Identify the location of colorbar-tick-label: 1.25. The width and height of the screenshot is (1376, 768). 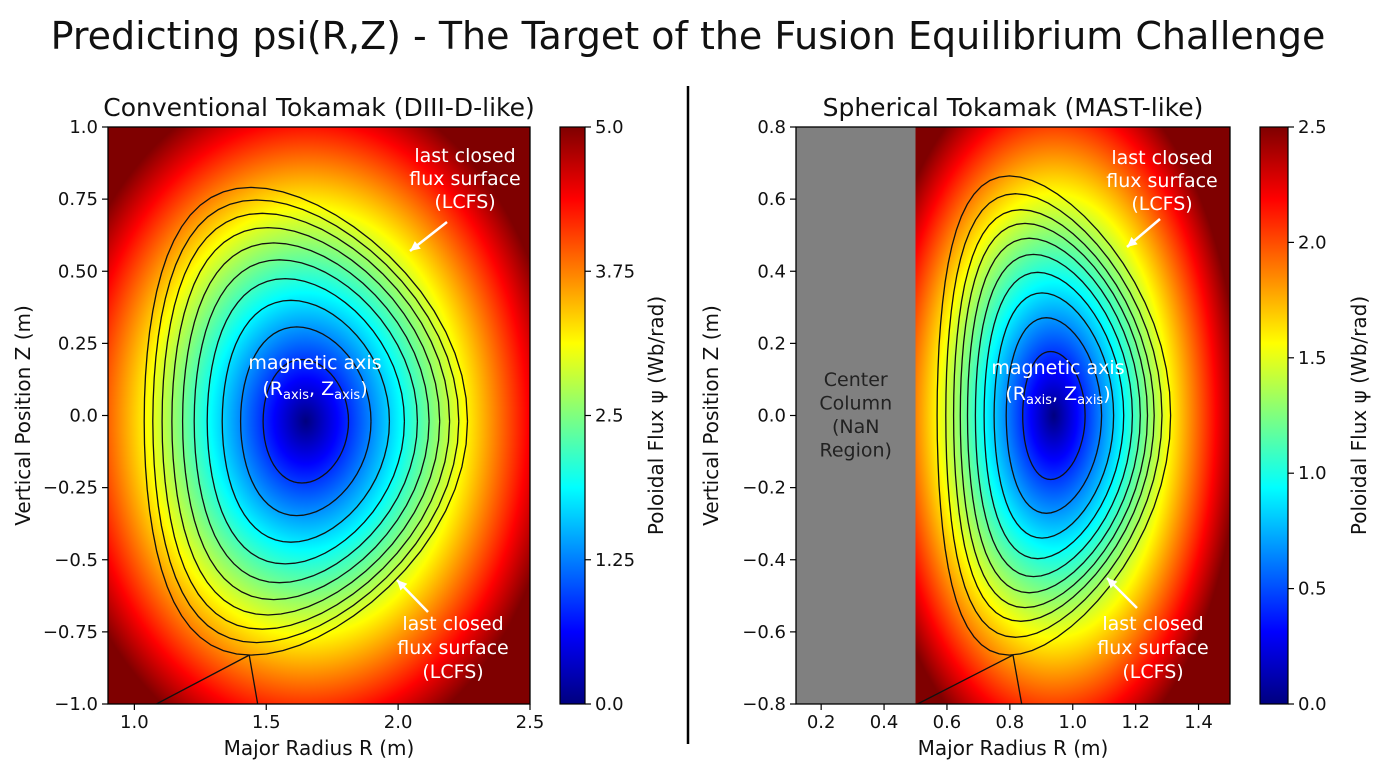
(615, 560).